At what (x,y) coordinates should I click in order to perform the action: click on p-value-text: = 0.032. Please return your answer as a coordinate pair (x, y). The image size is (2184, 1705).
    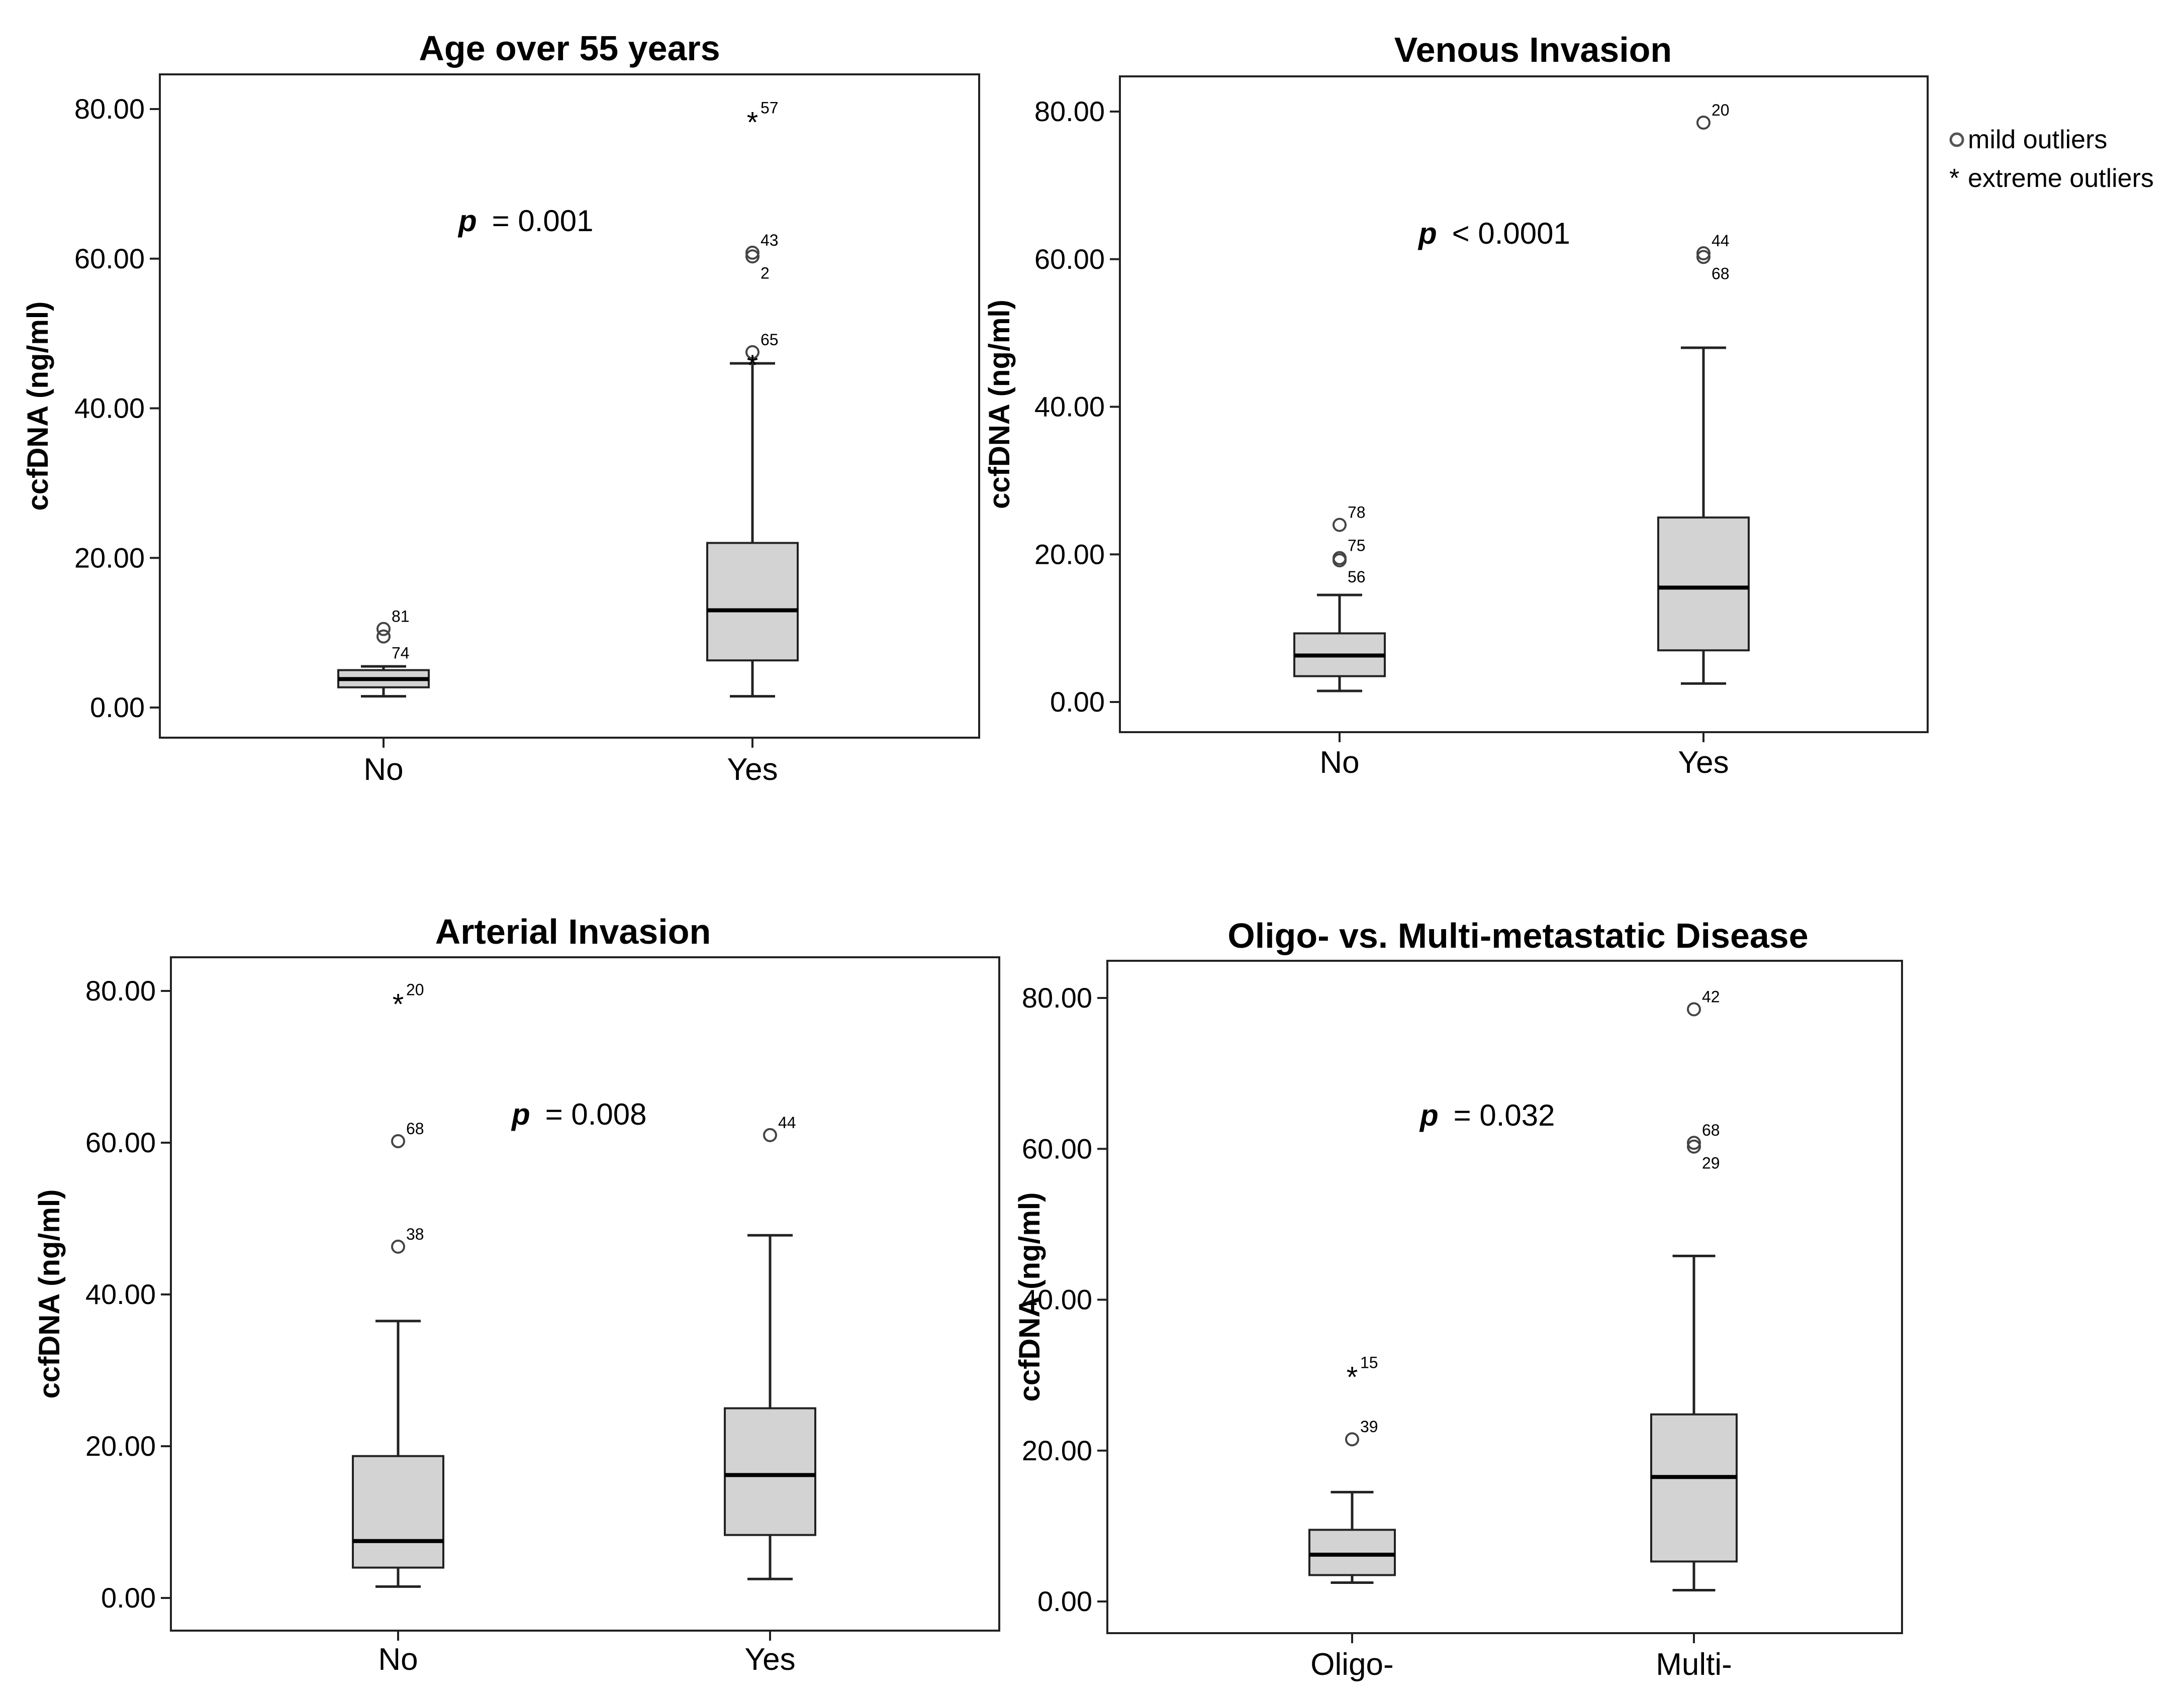
    Looking at the image, I should click on (1504, 1115).